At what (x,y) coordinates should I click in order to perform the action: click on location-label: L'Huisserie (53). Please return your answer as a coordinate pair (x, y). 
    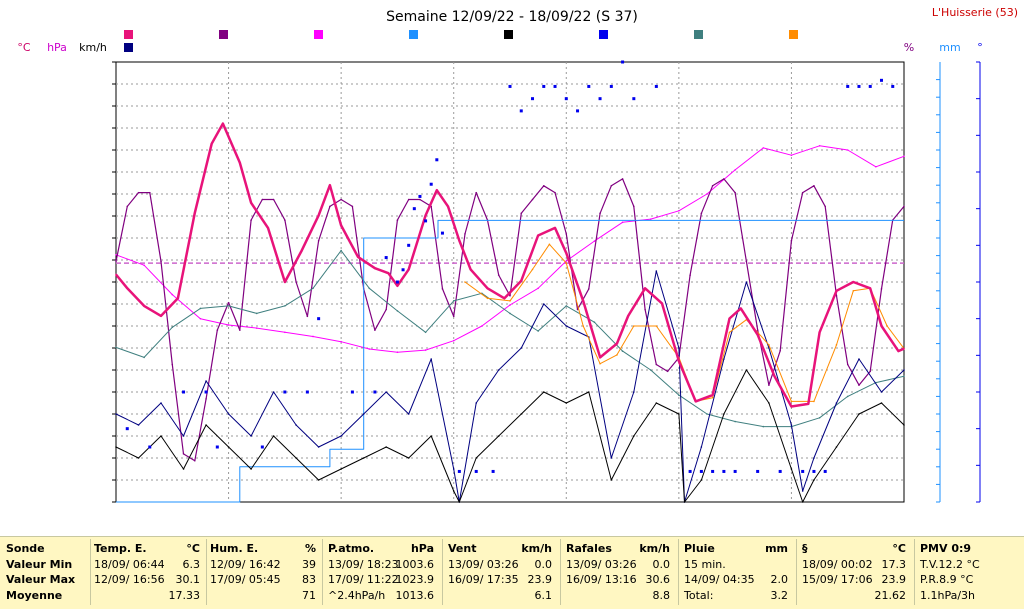
    Looking at the image, I should click on (975, 12).